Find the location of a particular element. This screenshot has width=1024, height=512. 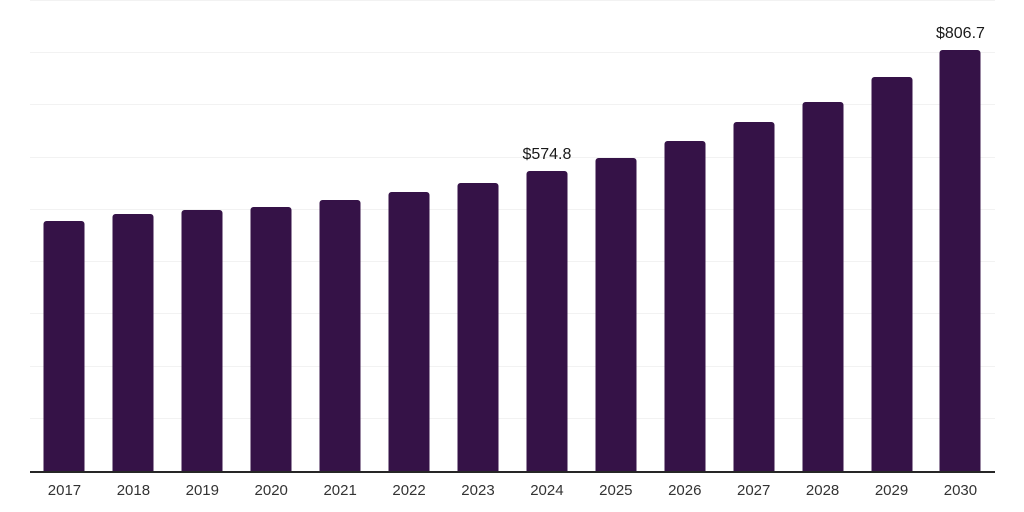

bar-slot-2022 is located at coordinates (409, 236).